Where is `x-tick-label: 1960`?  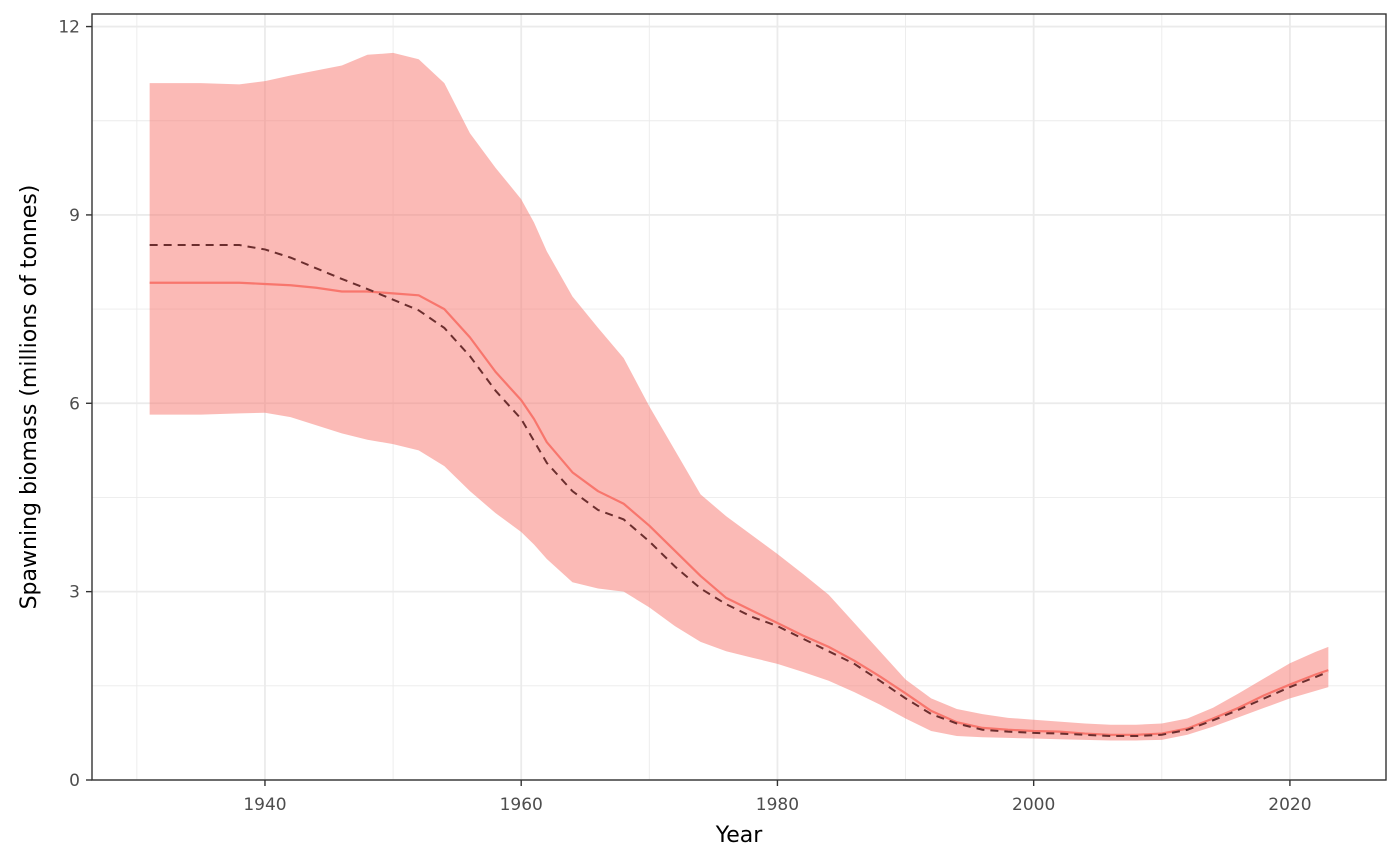 x-tick-label: 1960 is located at coordinates (521, 805).